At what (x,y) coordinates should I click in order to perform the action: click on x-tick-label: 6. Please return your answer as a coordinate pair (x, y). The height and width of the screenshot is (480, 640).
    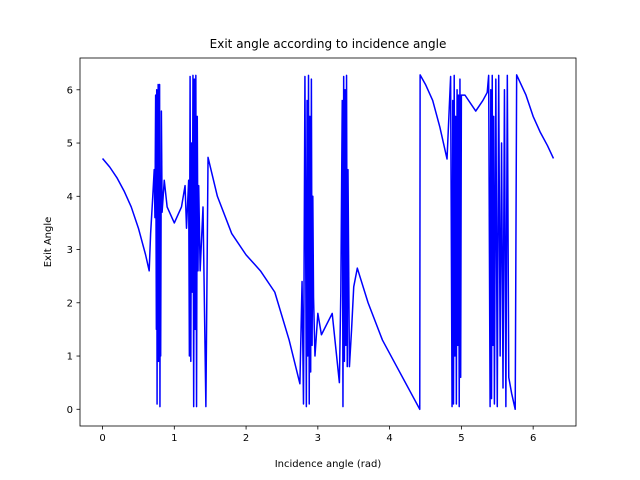
    Looking at the image, I should click on (533, 438).